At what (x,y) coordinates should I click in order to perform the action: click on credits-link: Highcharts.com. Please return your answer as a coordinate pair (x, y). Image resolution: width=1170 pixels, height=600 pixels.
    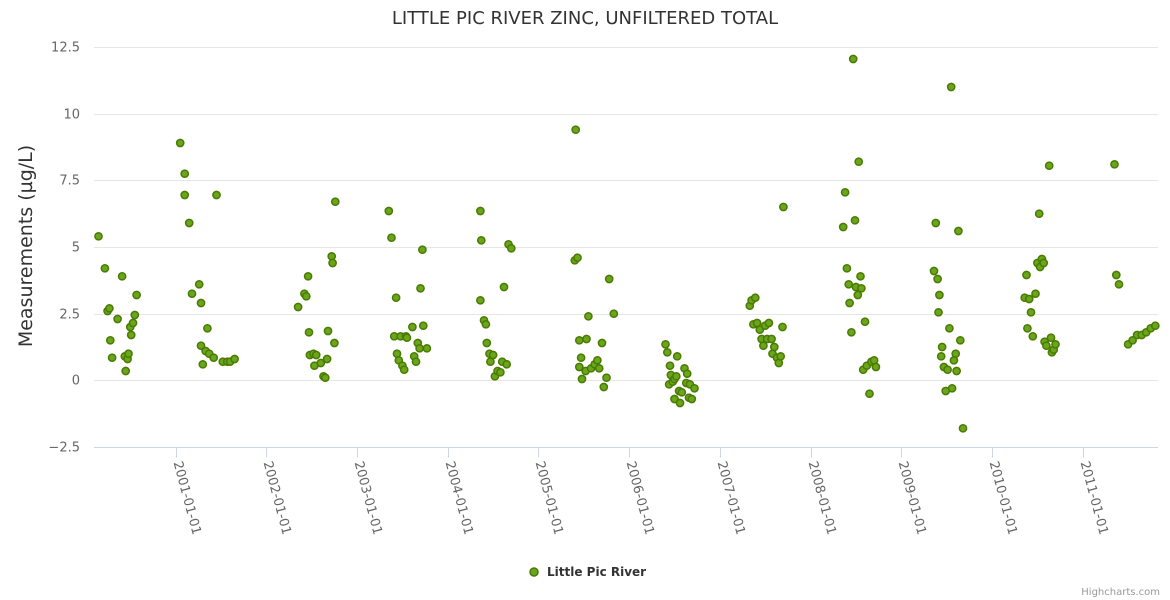
    Looking at the image, I should click on (1120, 592).